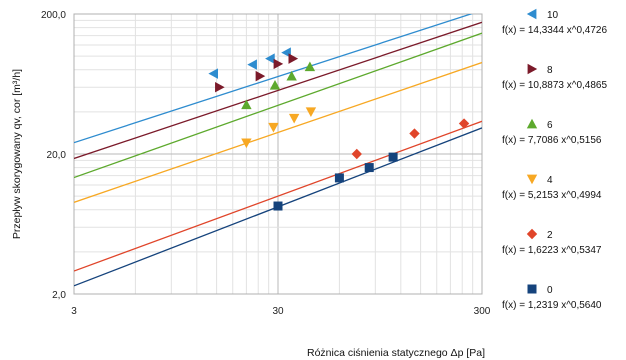  I want to click on x-axis-label: Różnica ciśnienia statycznego Δp [Pa], so click(396, 353).